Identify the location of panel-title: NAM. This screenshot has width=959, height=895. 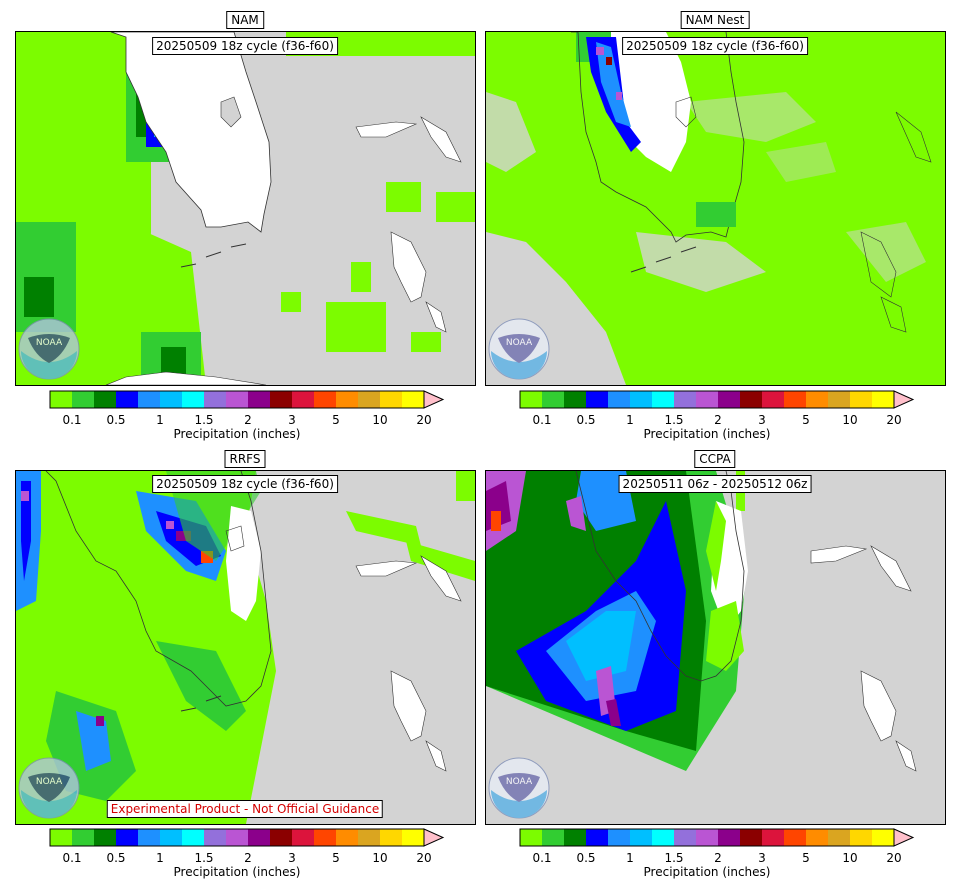
(245, 20).